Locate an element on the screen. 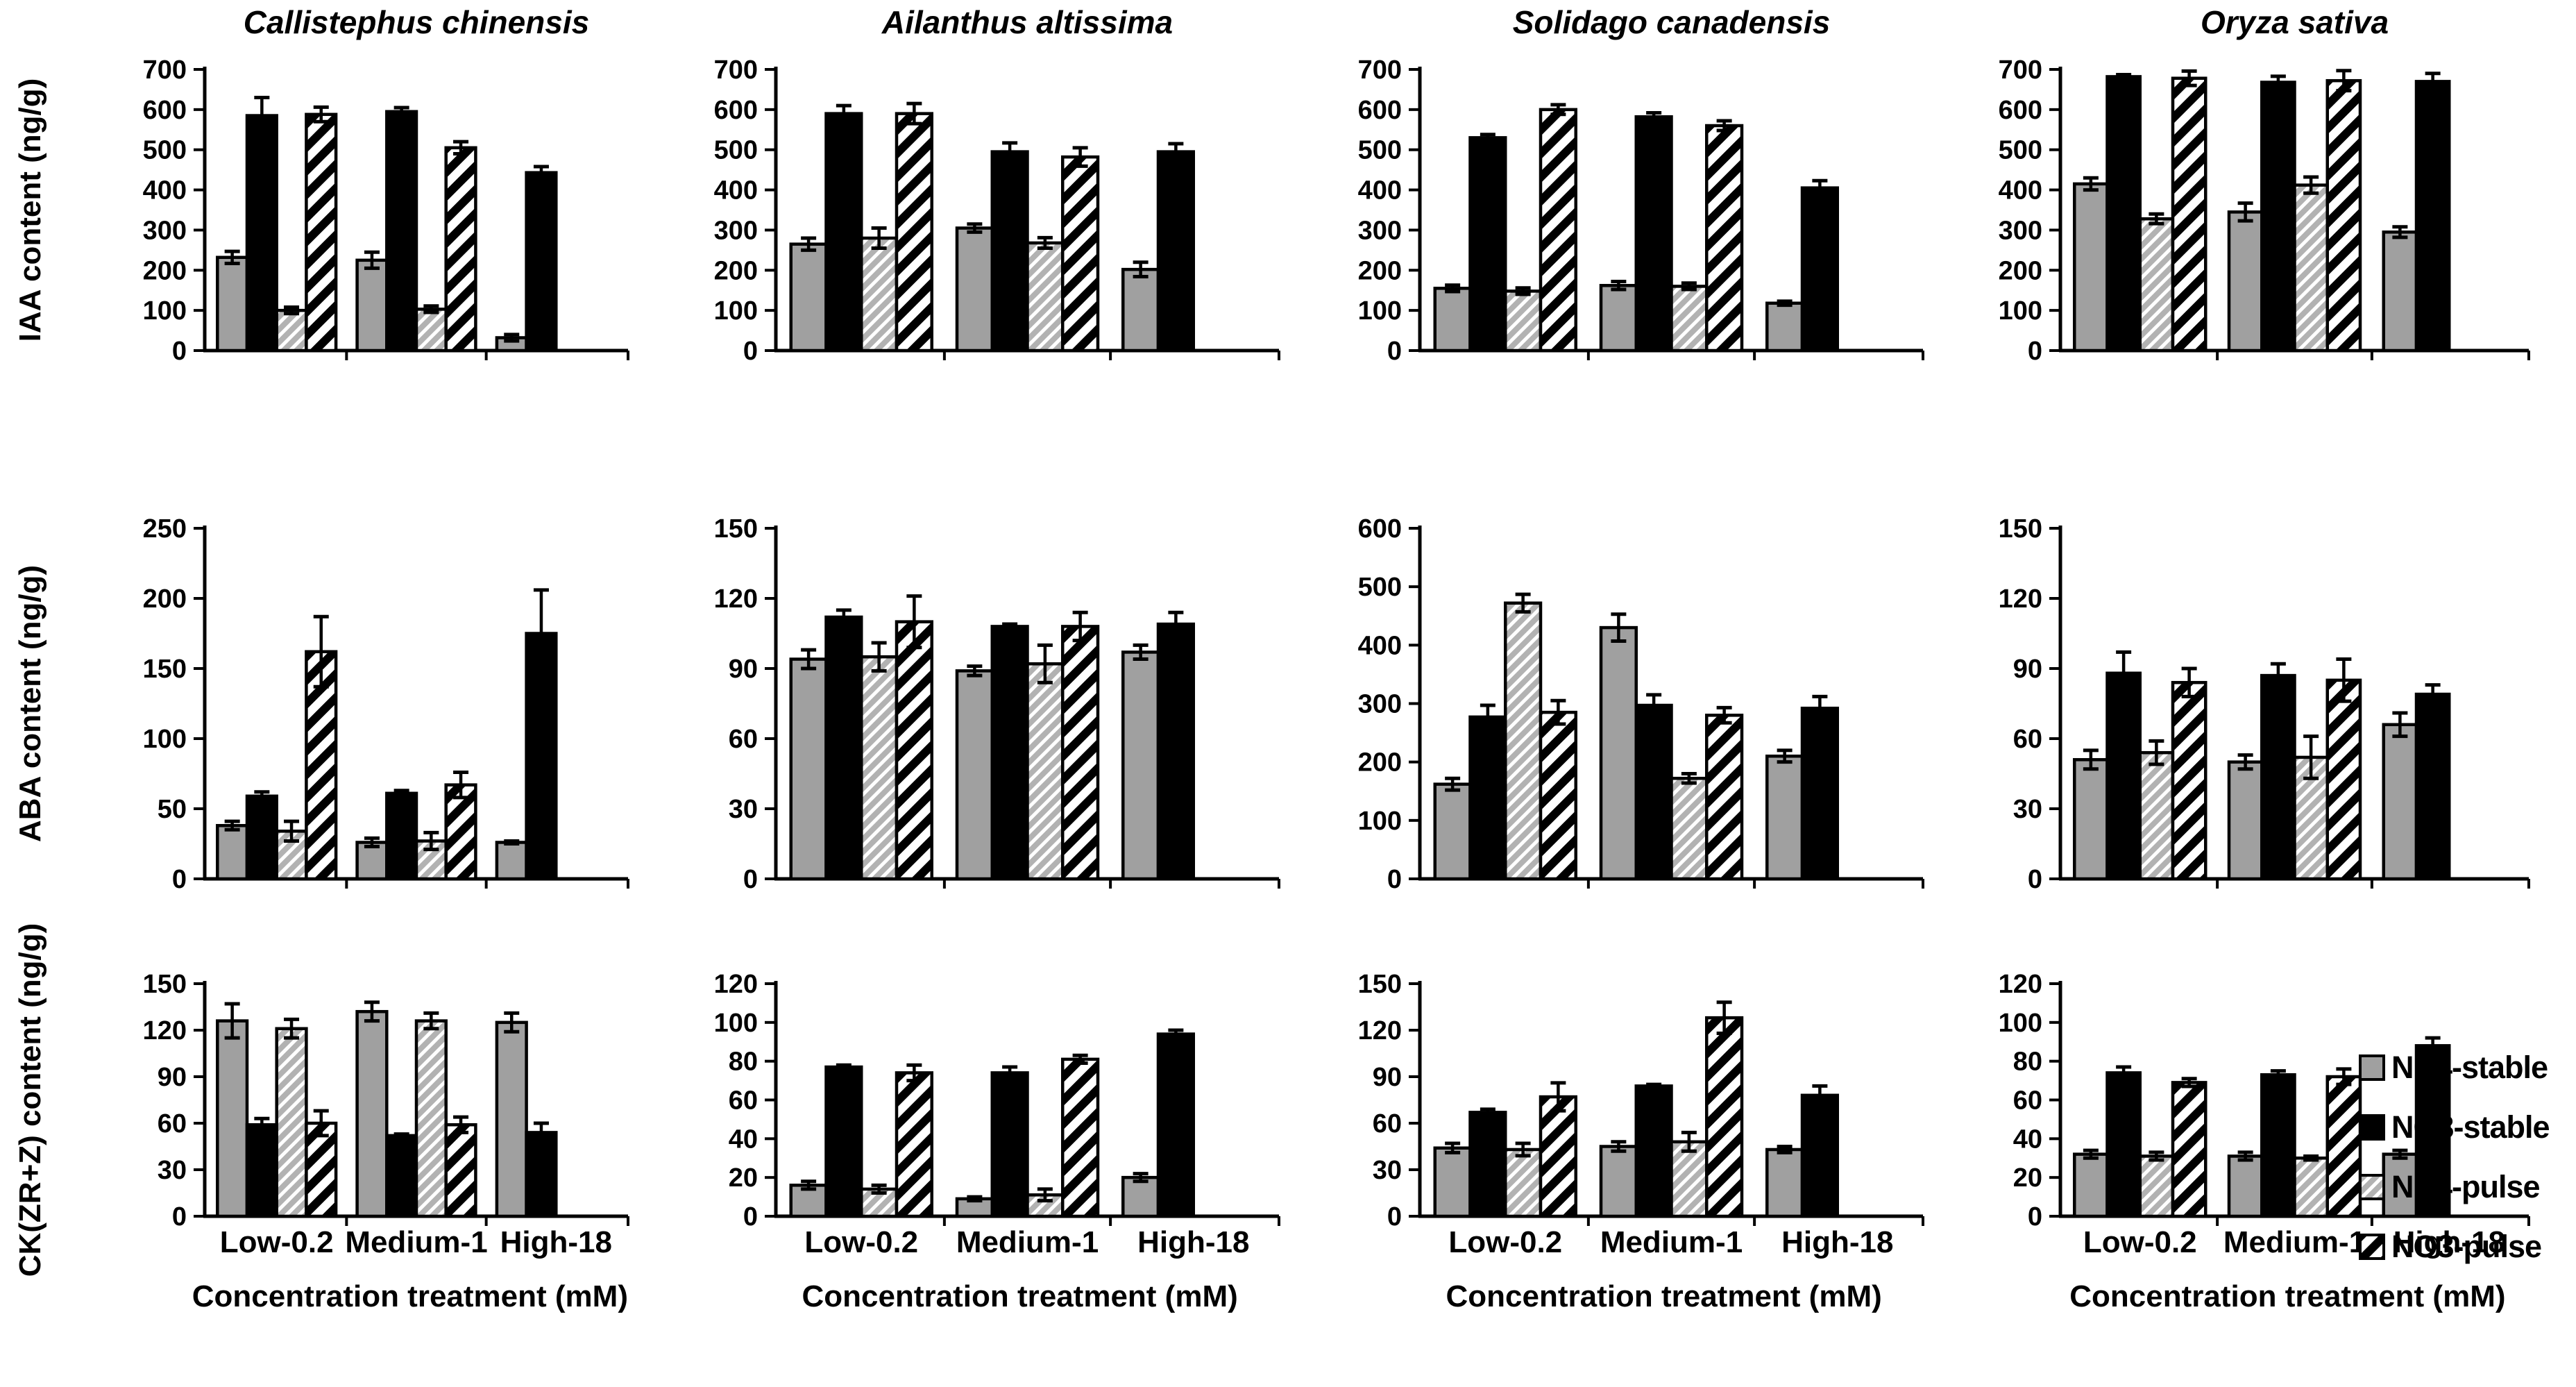 The height and width of the screenshot is (1387, 2576). chart-cell-aba-callistephus: ABA content (ng/g) 0 50 100 150 200 250 is located at coordinates (322, 693).